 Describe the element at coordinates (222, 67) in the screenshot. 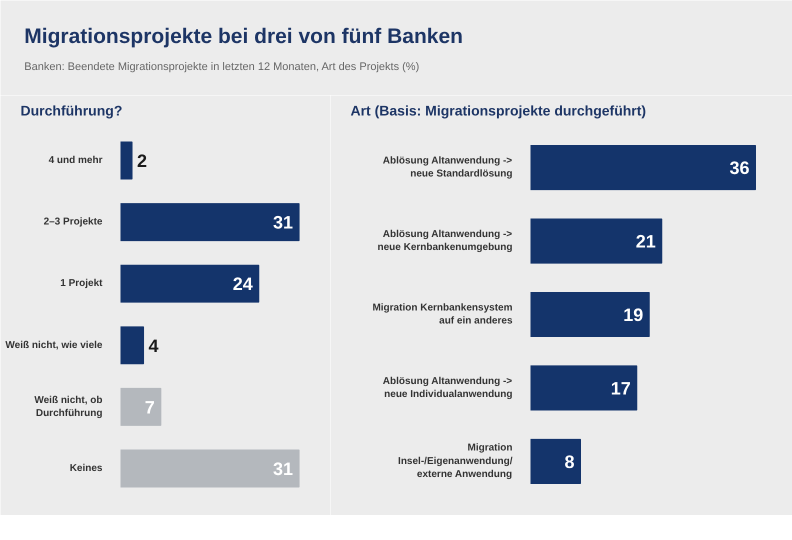

I see `text: Banken: Beendete Migrationsprojekte in letzten 12 Monaten, Art des Projekts (%)` at that location.